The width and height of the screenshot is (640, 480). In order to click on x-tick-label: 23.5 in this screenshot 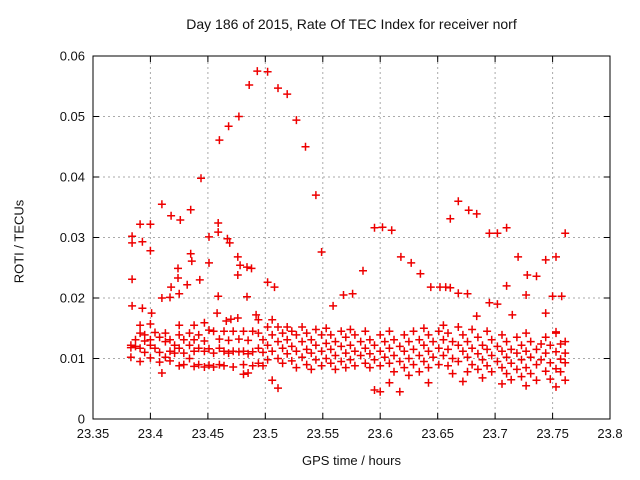, I will do `click(265, 433)`.